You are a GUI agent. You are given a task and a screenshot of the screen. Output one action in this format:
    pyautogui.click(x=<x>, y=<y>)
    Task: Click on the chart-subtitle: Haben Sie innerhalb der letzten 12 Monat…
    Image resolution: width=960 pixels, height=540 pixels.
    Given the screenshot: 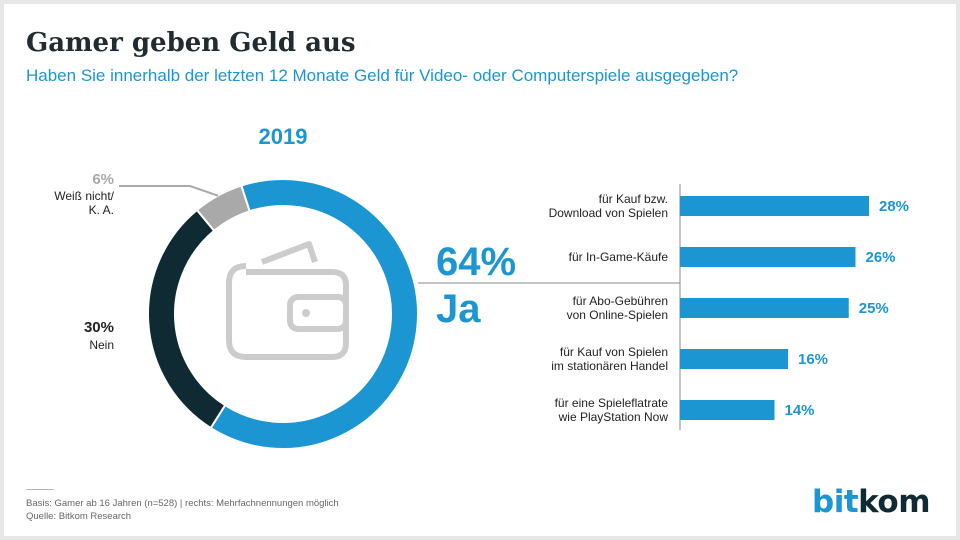 What is the action you would take?
    pyautogui.click(x=382, y=75)
    